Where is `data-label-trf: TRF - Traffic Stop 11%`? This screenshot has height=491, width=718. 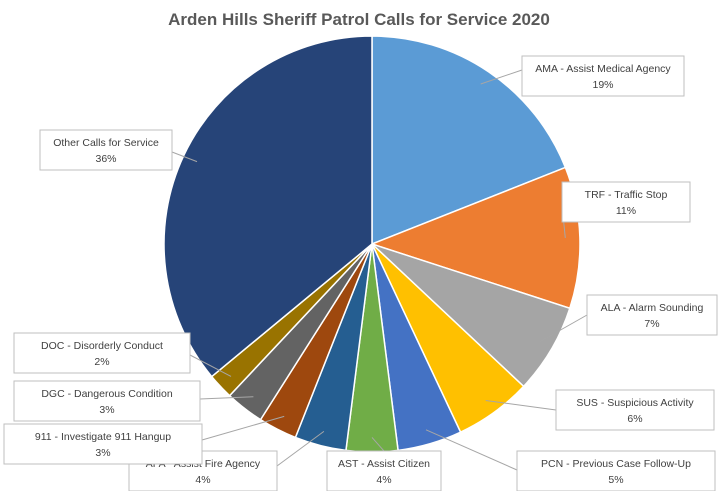
data-label-trf: TRF - Traffic Stop 11% is located at coordinates (626, 202).